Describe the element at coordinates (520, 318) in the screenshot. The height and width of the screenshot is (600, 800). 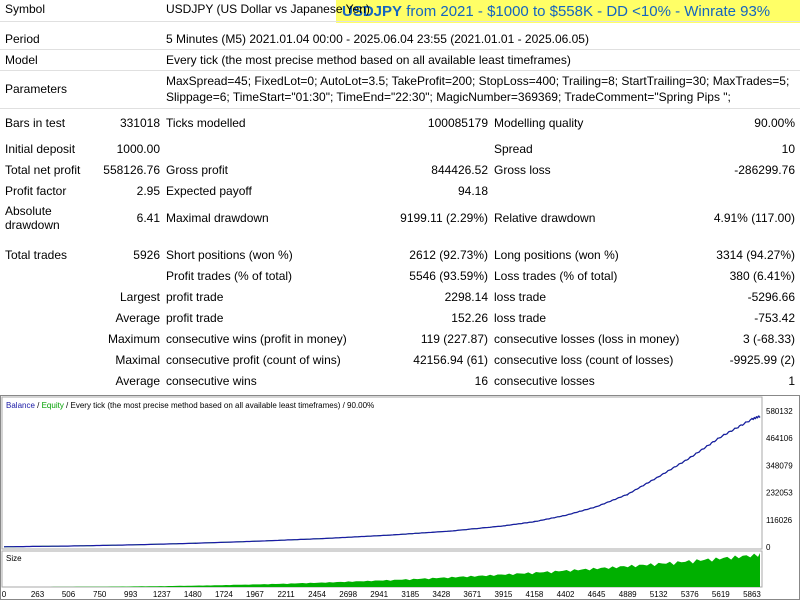
I see `avg-loss-label: loss trade` at that location.